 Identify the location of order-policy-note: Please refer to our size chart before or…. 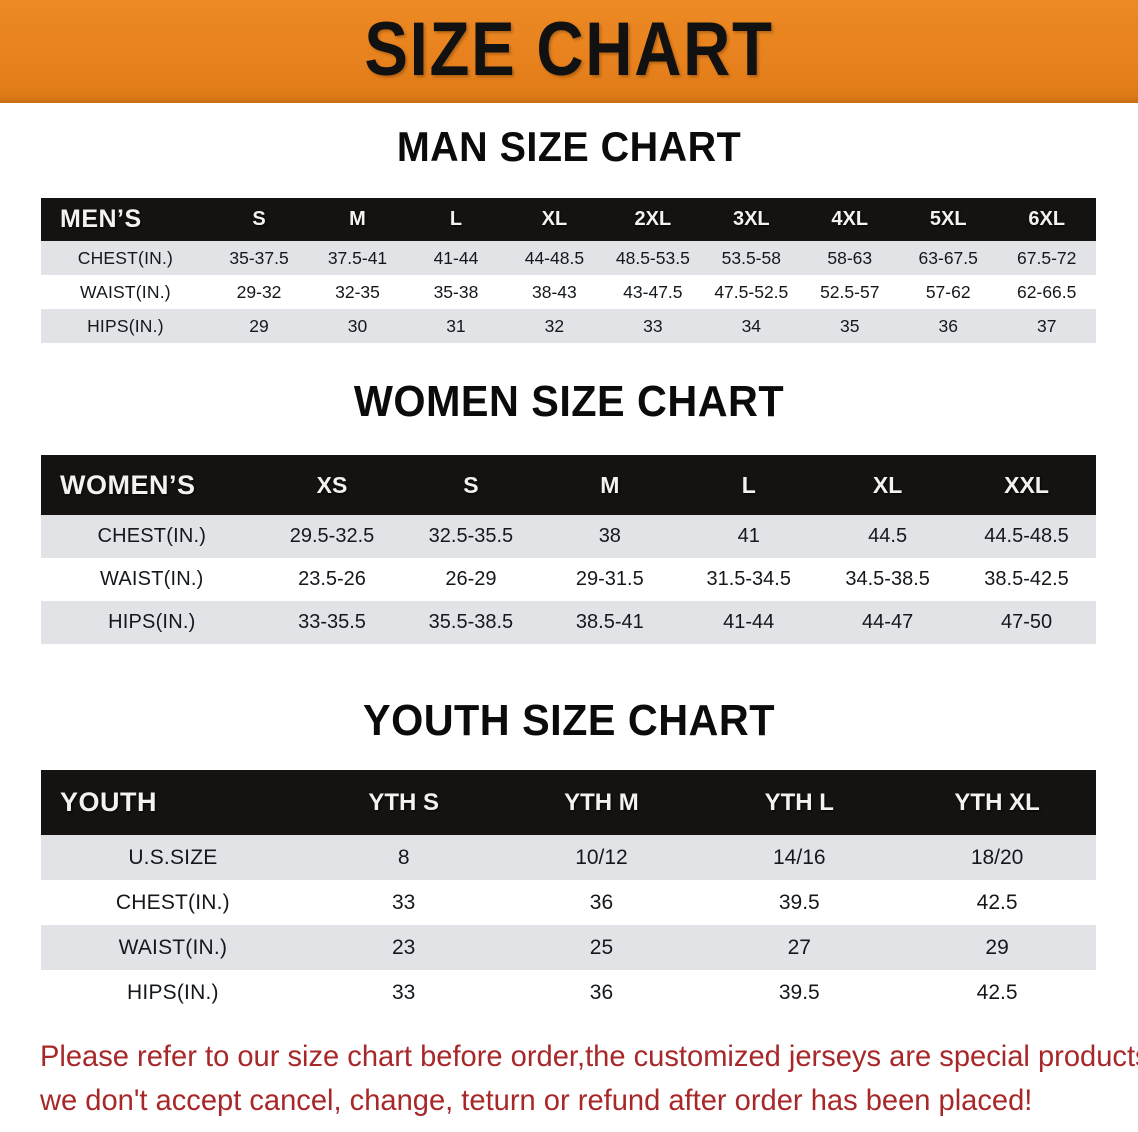
(589, 1079).